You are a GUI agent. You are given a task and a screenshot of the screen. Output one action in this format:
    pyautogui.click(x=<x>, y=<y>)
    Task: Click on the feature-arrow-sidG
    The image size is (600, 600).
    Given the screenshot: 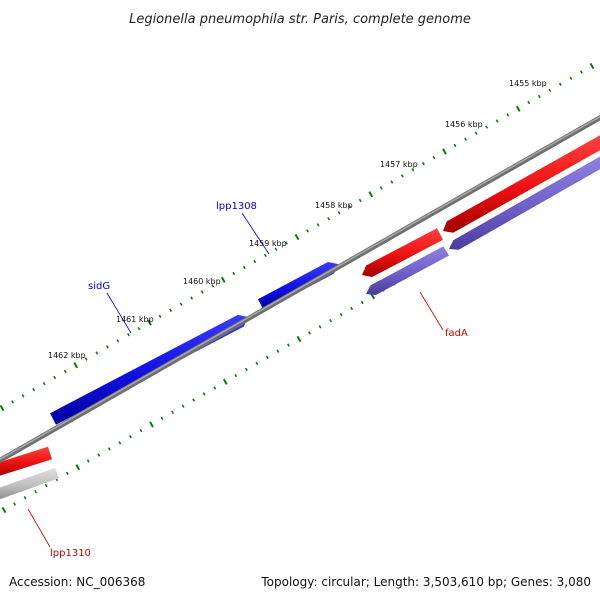 What is the action you would take?
    pyautogui.click(x=149, y=369)
    